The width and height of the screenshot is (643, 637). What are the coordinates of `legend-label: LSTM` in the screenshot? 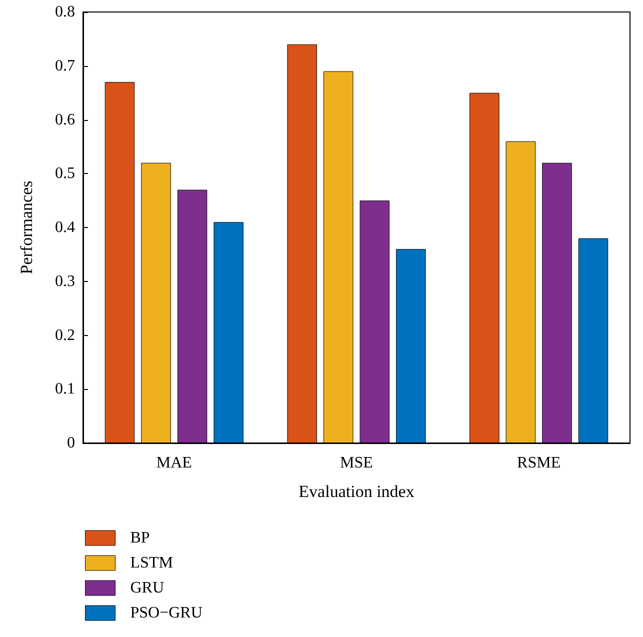 It's located at (151, 563).